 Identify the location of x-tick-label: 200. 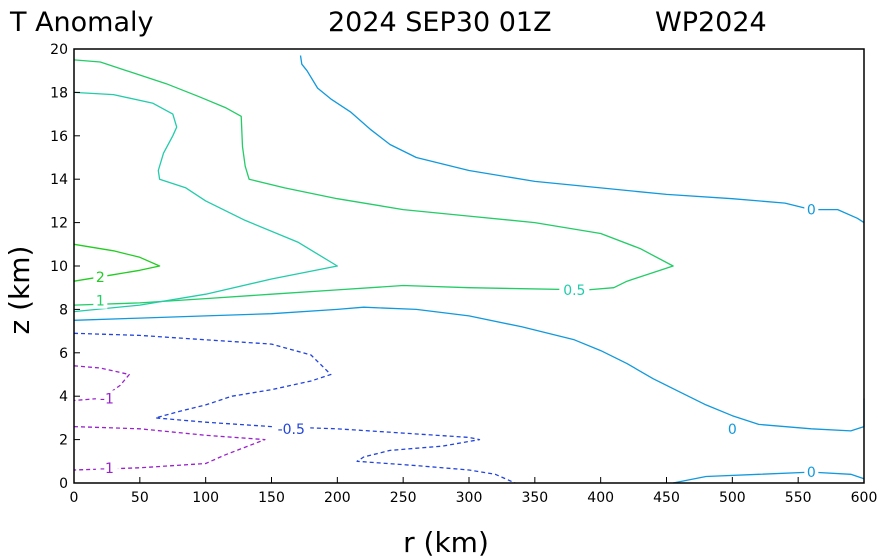
(337, 498).